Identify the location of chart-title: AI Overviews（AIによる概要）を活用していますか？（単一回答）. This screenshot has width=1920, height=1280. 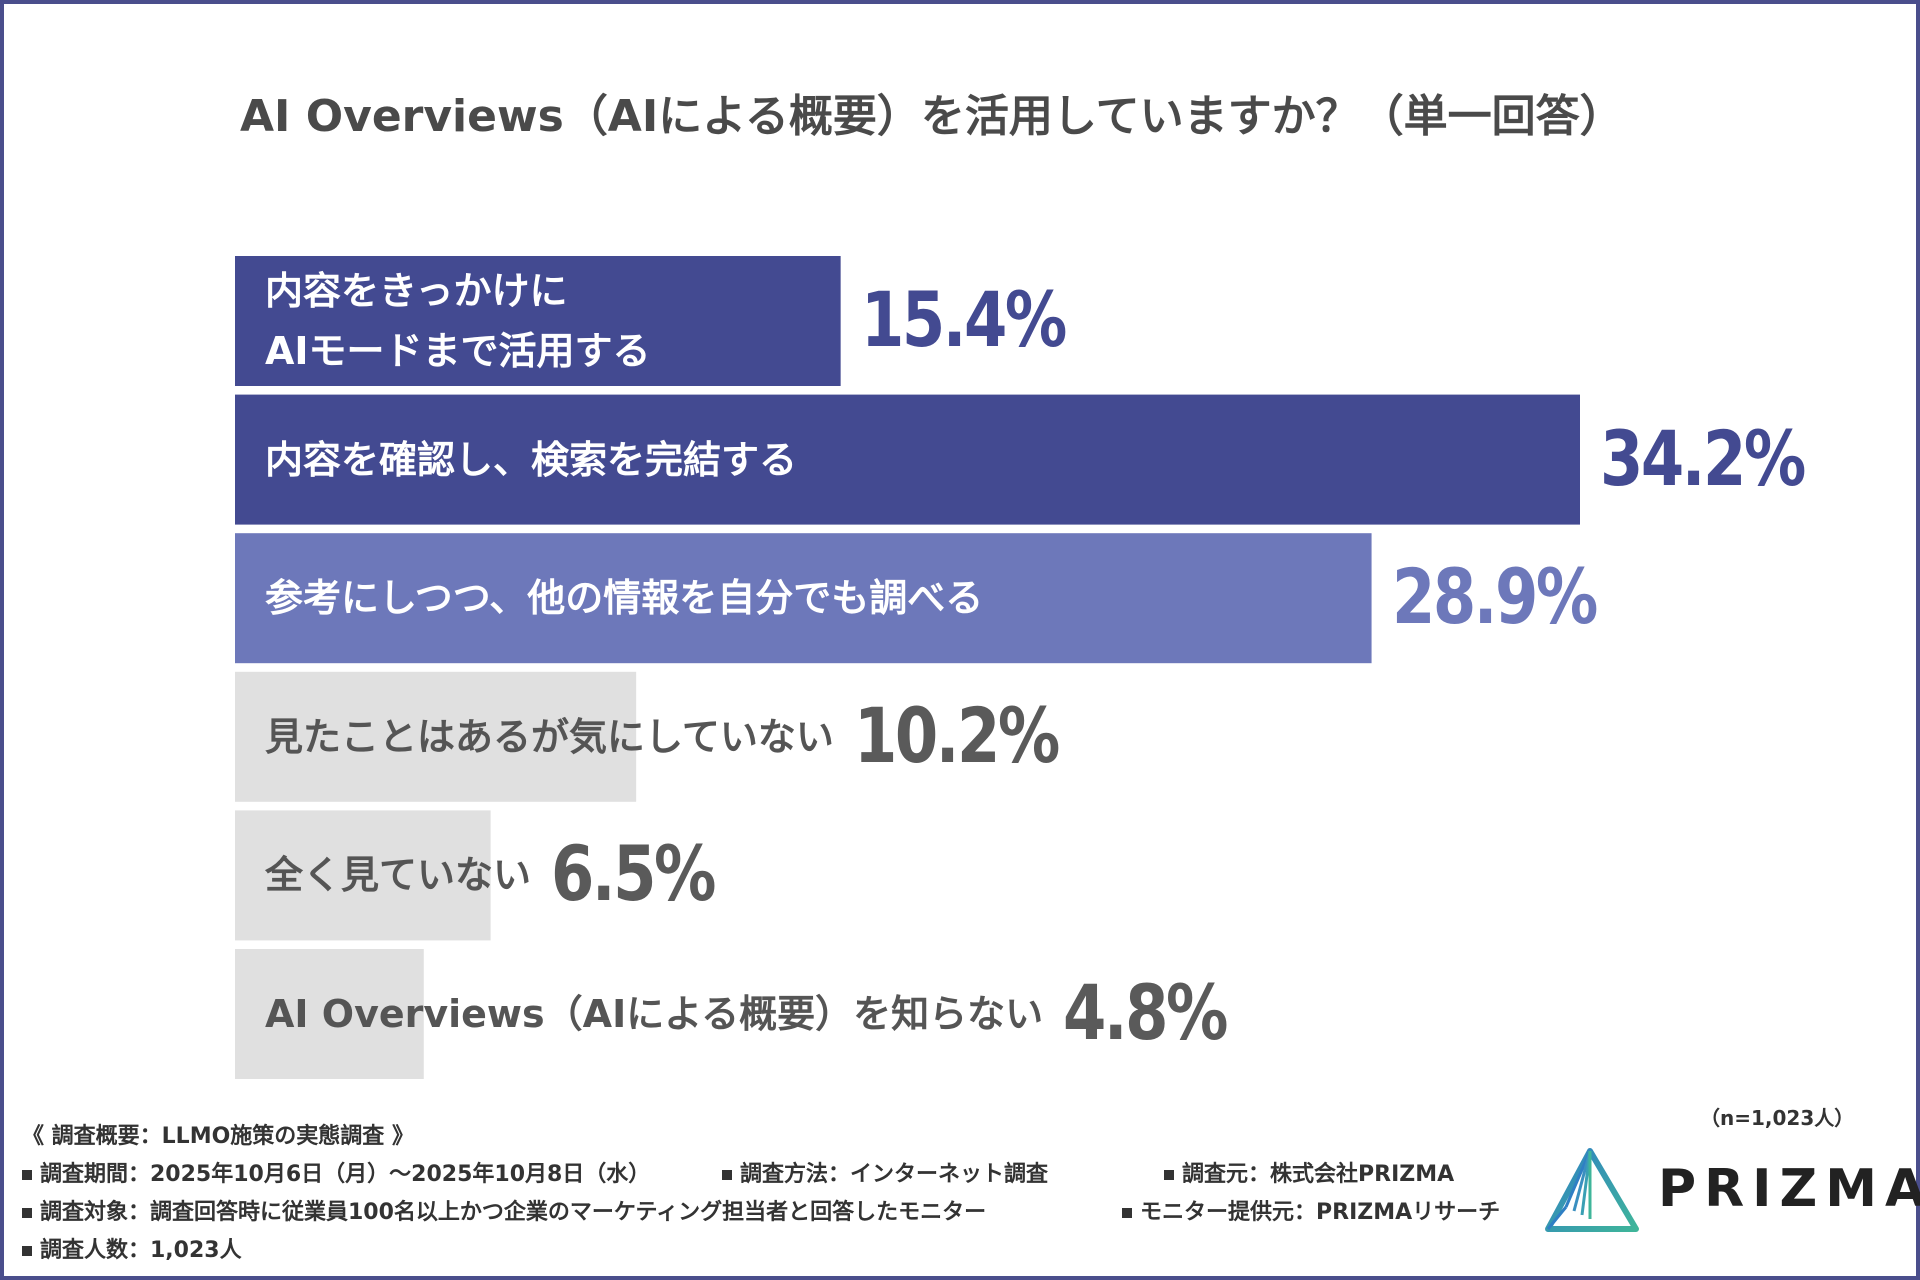
(932, 116).